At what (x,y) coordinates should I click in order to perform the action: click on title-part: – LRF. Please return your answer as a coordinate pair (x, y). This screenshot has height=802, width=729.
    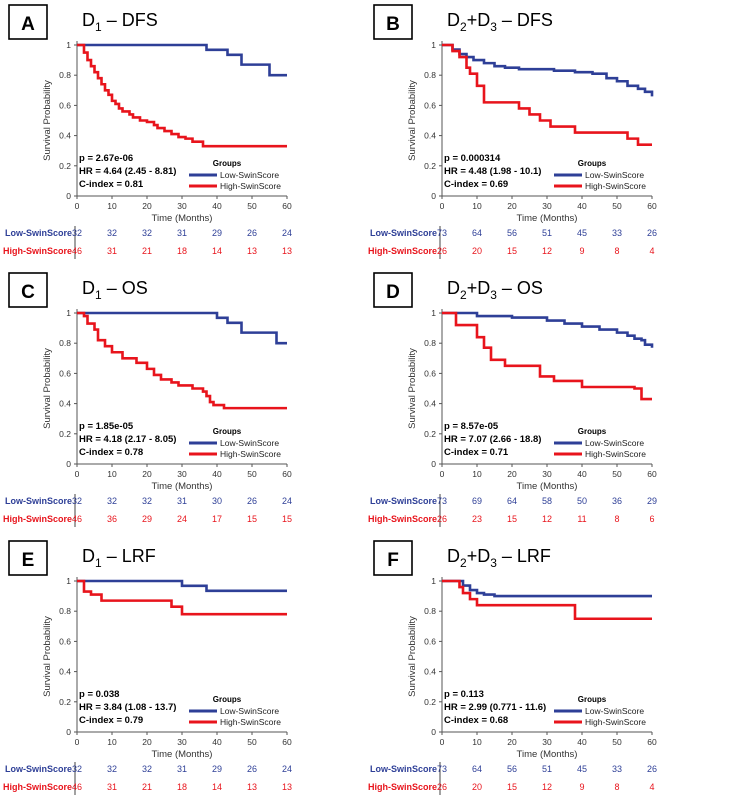
    Looking at the image, I should click on (129, 556).